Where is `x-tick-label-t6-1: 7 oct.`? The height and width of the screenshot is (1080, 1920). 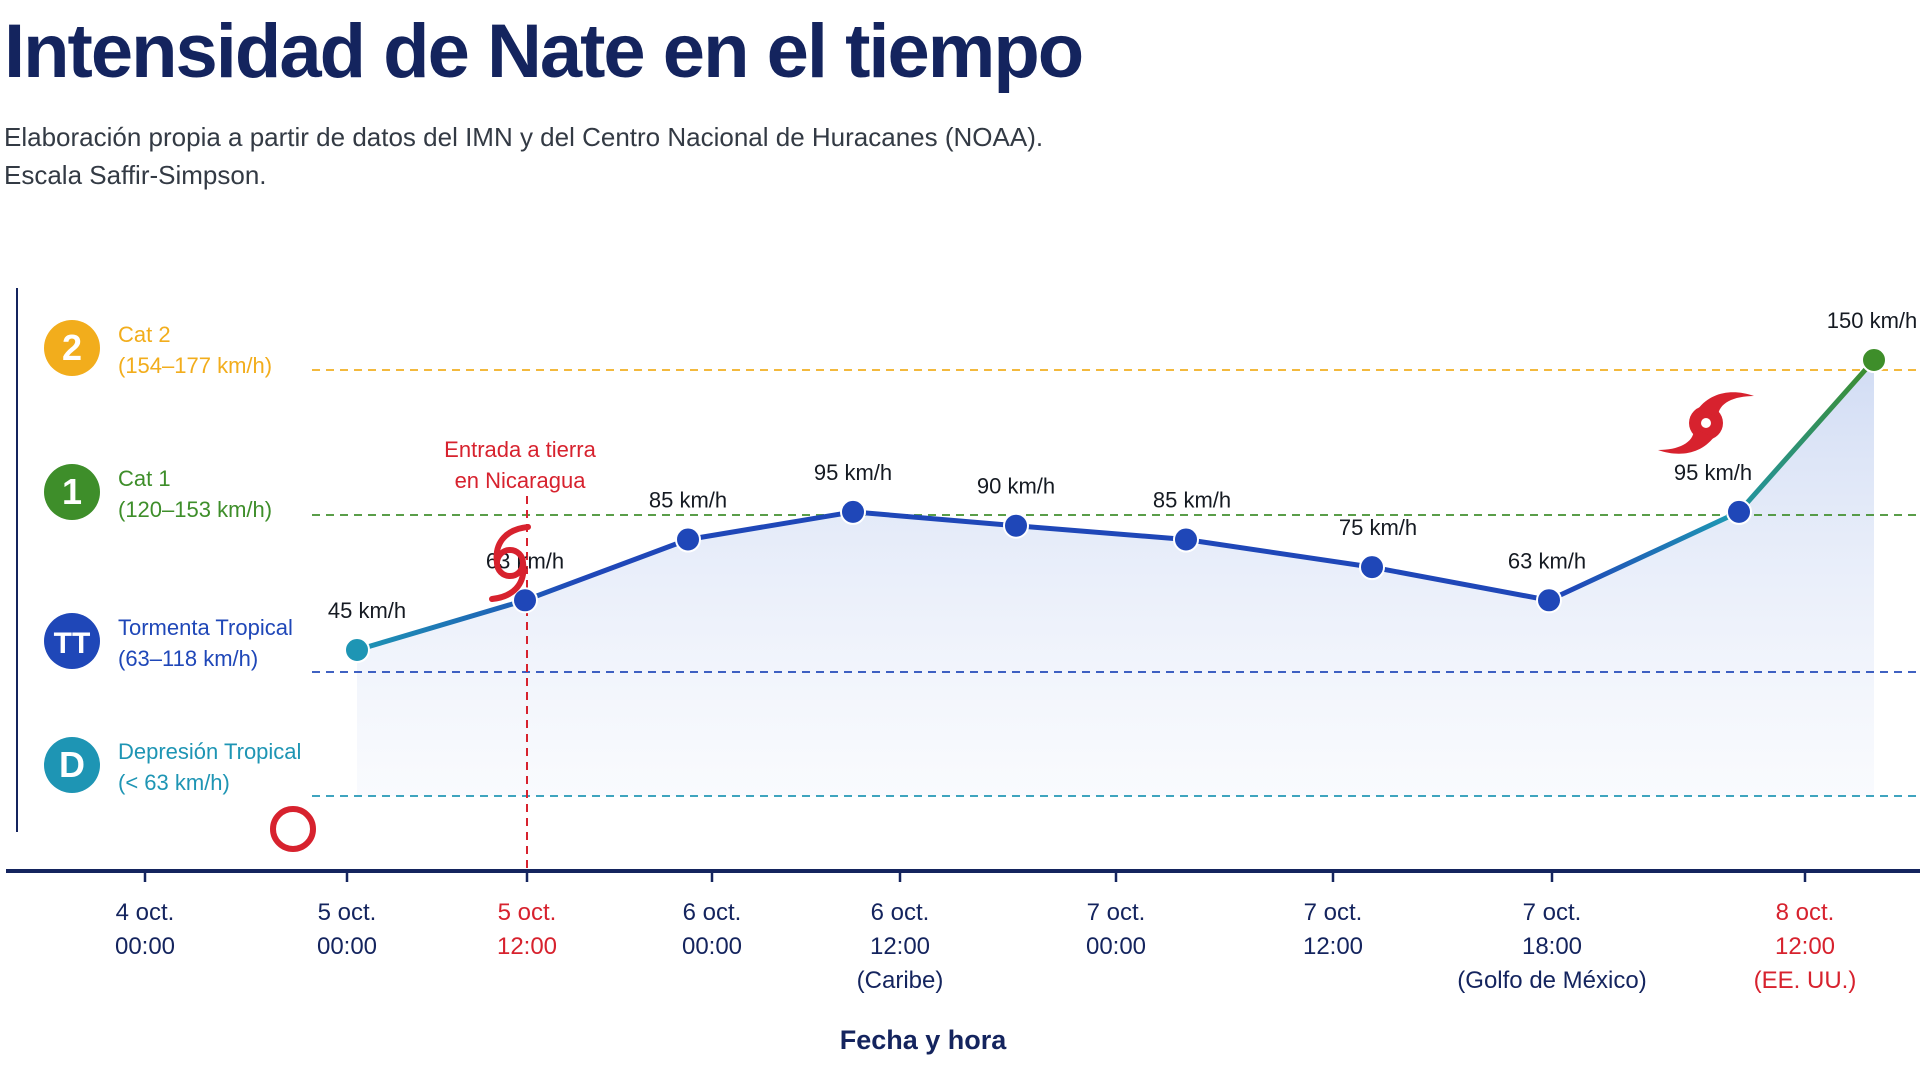 x-tick-label-t6-1: 7 oct. is located at coordinates (1333, 912).